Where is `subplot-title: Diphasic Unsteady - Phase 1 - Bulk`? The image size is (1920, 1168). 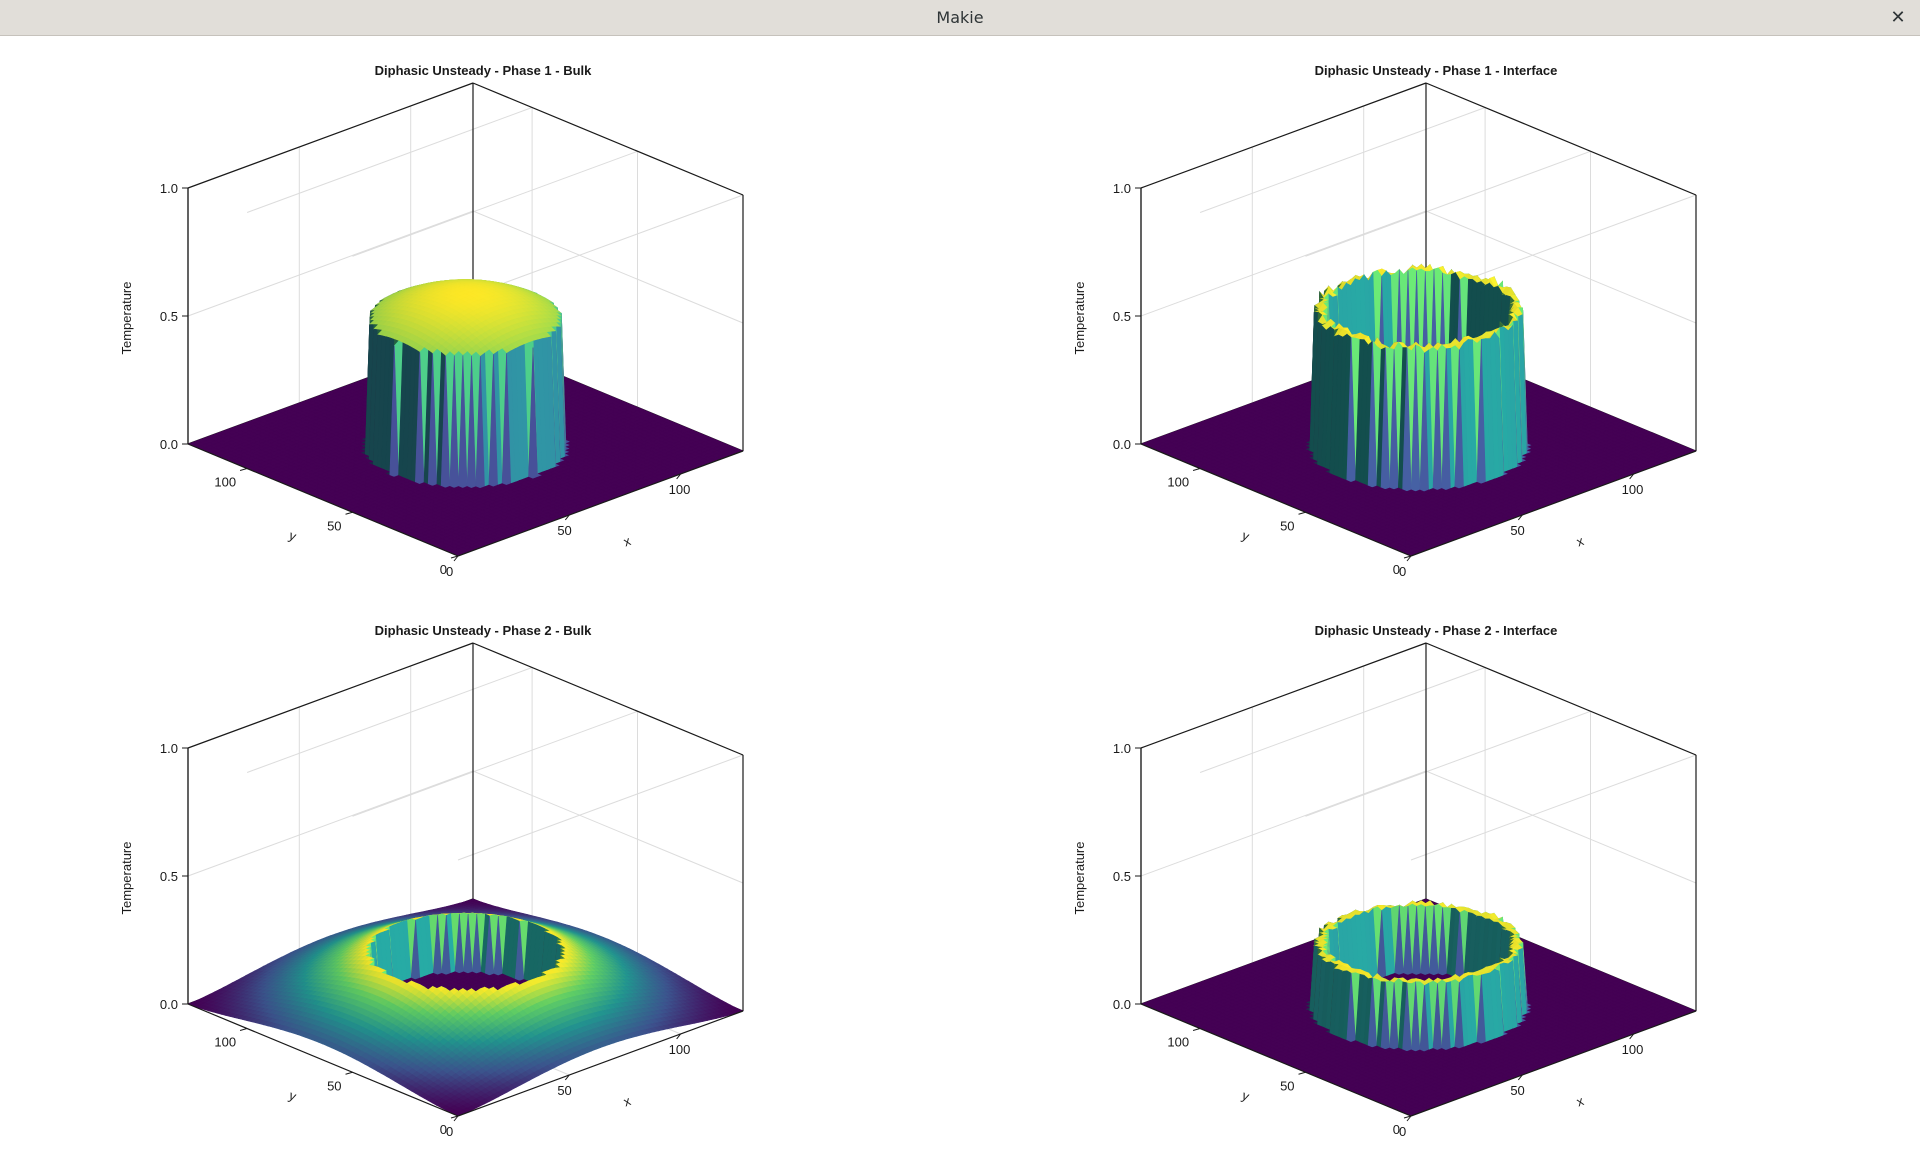 subplot-title: Diphasic Unsteady - Phase 1 - Bulk is located at coordinates (484, 70).